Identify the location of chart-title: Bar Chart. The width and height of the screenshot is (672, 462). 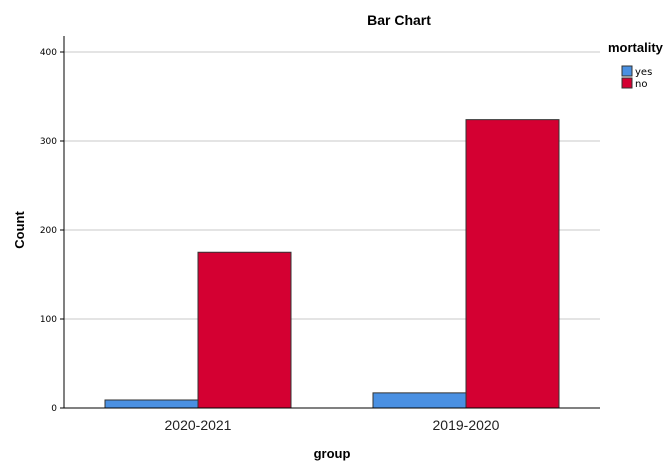
(399, 20).